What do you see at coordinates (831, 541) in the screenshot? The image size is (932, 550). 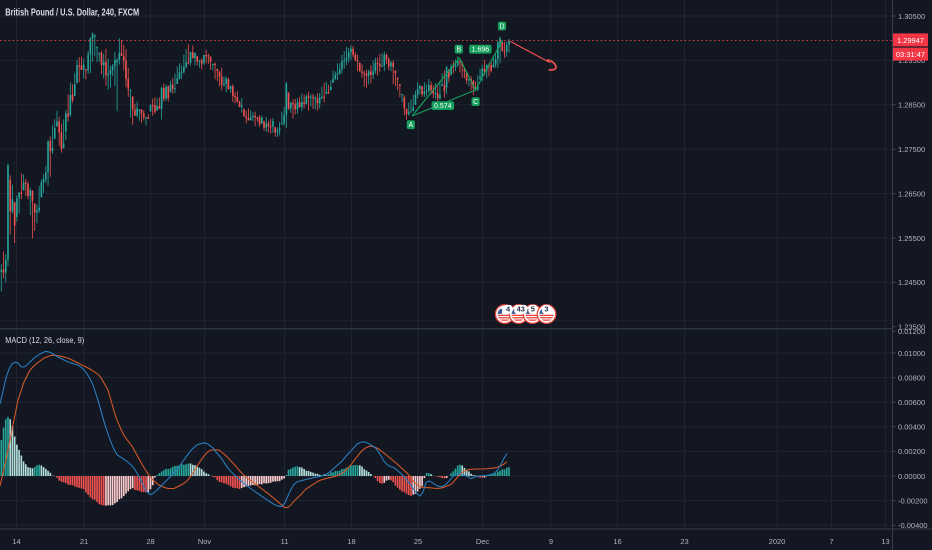 I see `svg-text: 7` at bounding box center [831, 541].